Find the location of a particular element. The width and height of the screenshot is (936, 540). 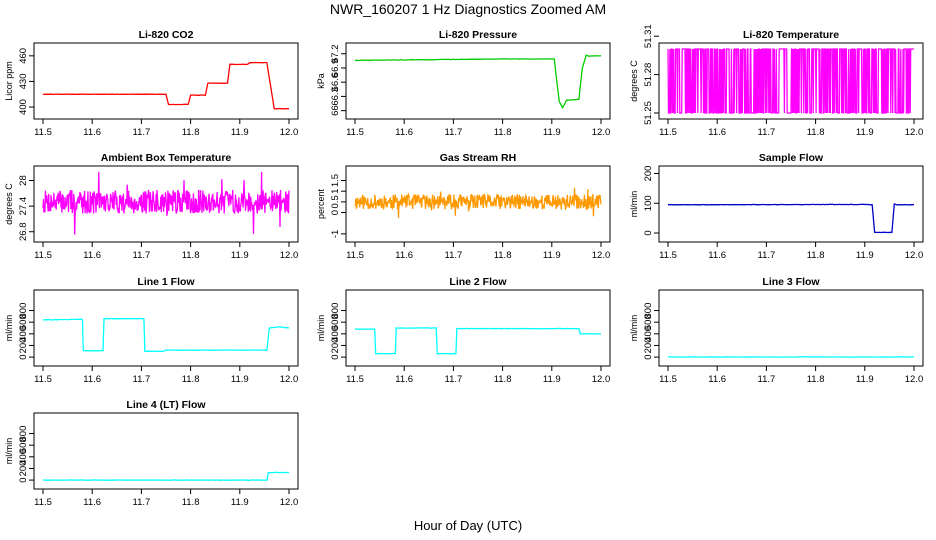

y-tick-label: 1.5 is located at coordinates (335, 180).